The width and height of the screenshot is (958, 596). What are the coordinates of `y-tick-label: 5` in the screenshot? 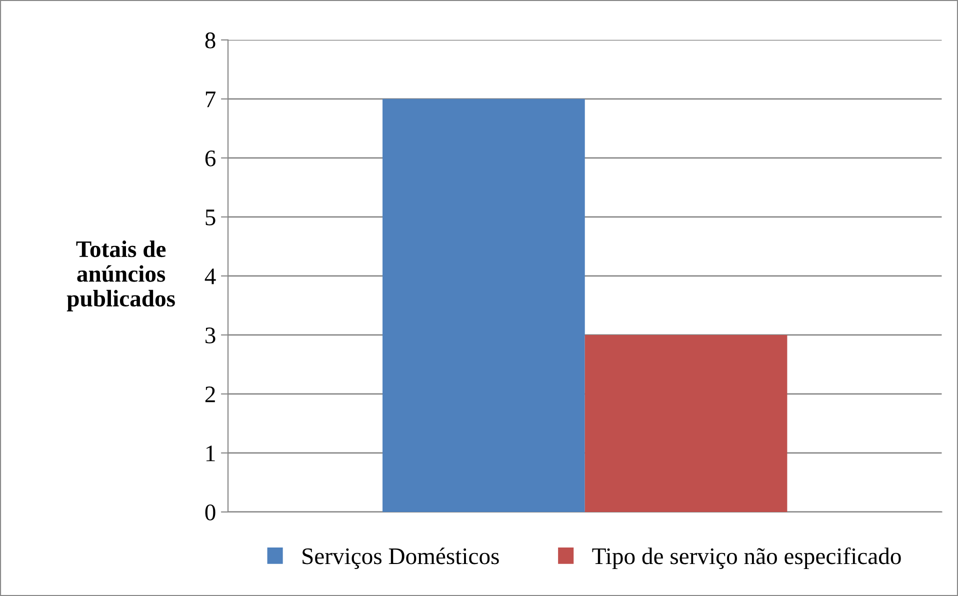 It's located at (211, 218).